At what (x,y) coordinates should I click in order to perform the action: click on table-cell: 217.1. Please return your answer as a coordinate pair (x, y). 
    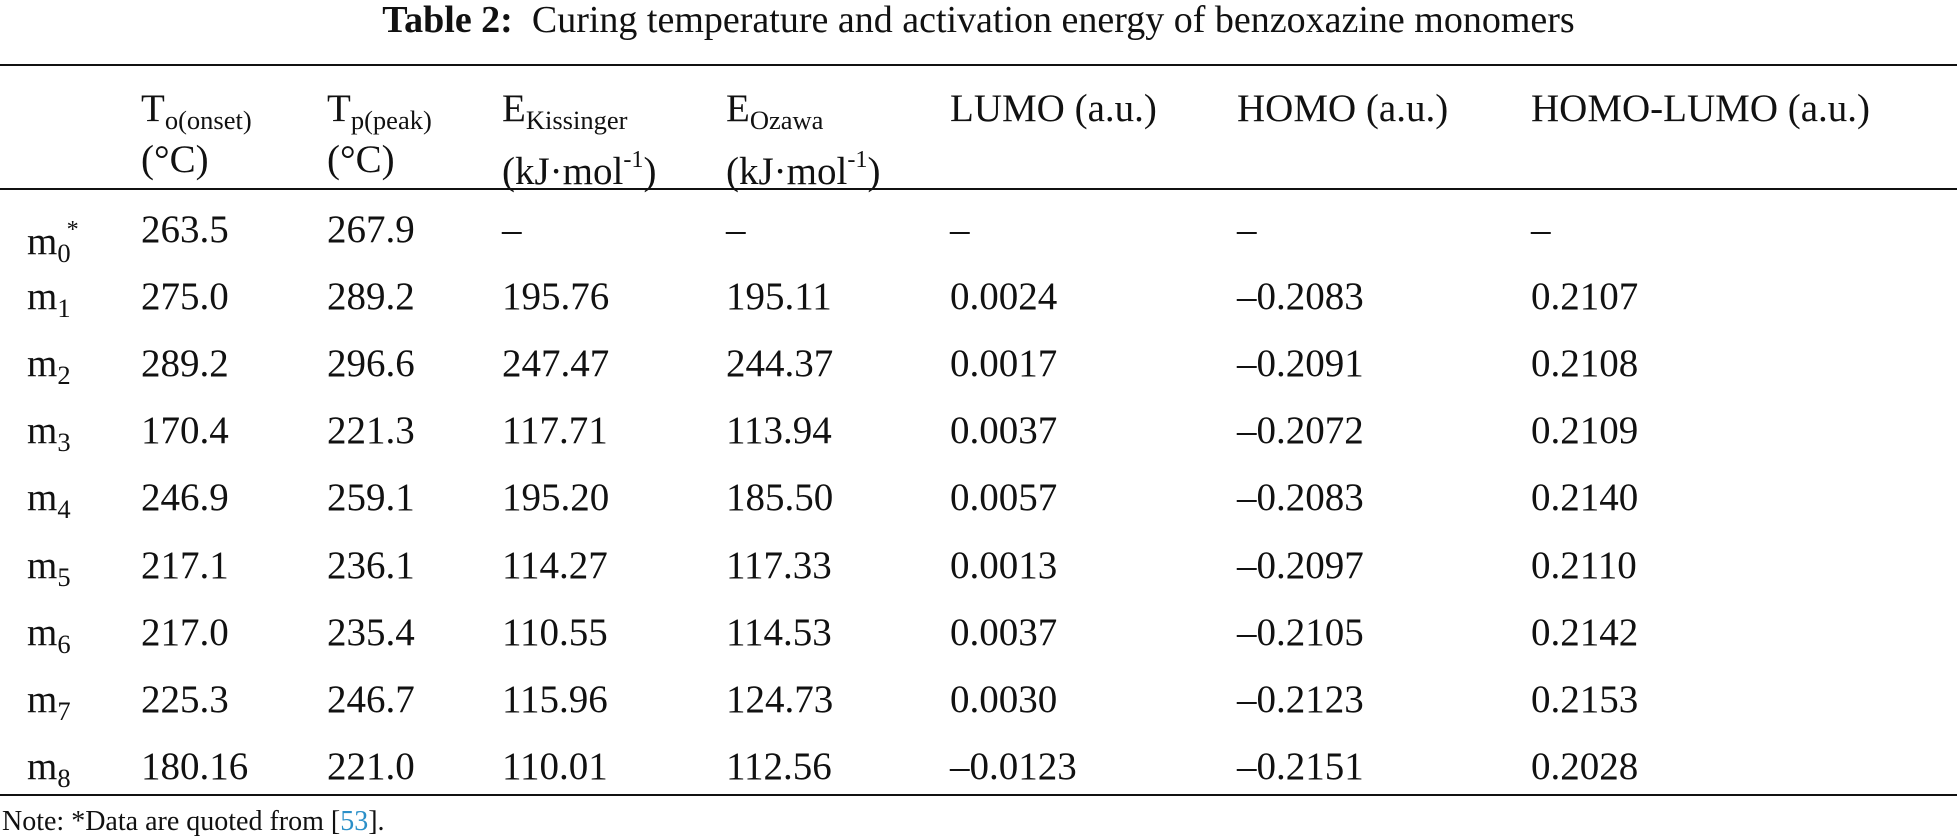
    Looking at the image, I should click on (185, 565).